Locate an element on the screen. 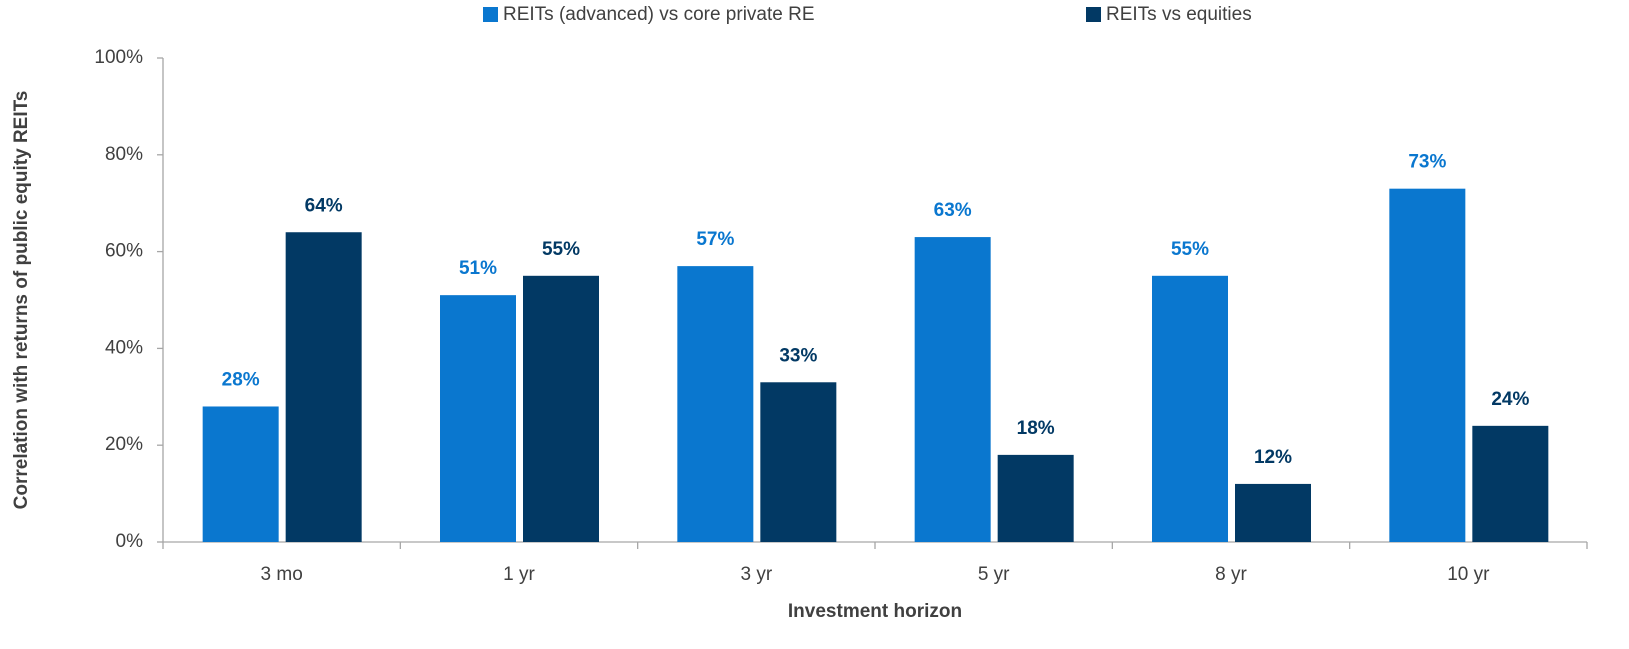 This screenshot has width=1629, height=649. x-tick-label: 3 mo is located at coordinates (282, 574).